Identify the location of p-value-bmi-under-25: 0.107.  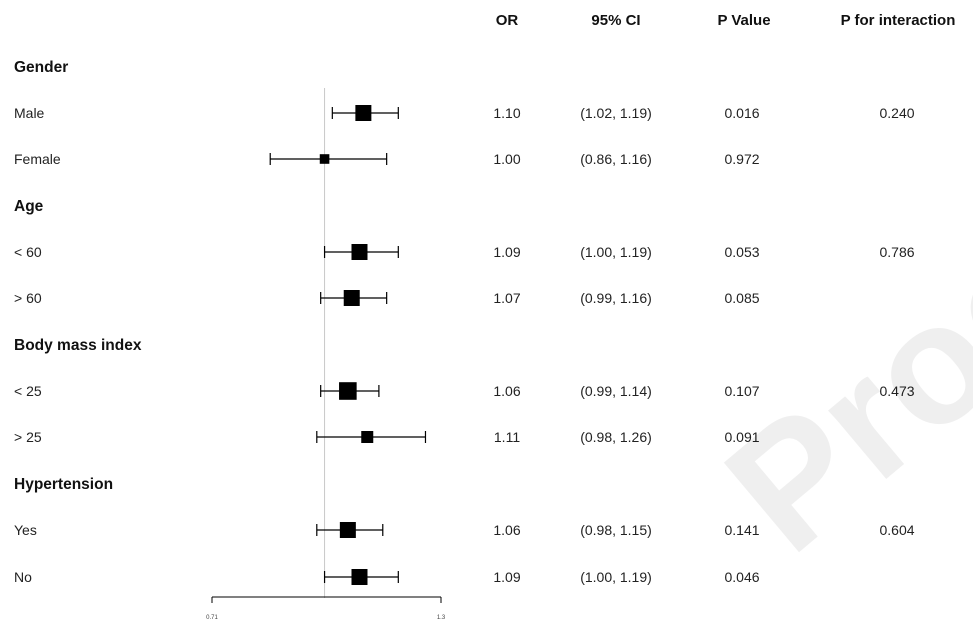
(742, 391).